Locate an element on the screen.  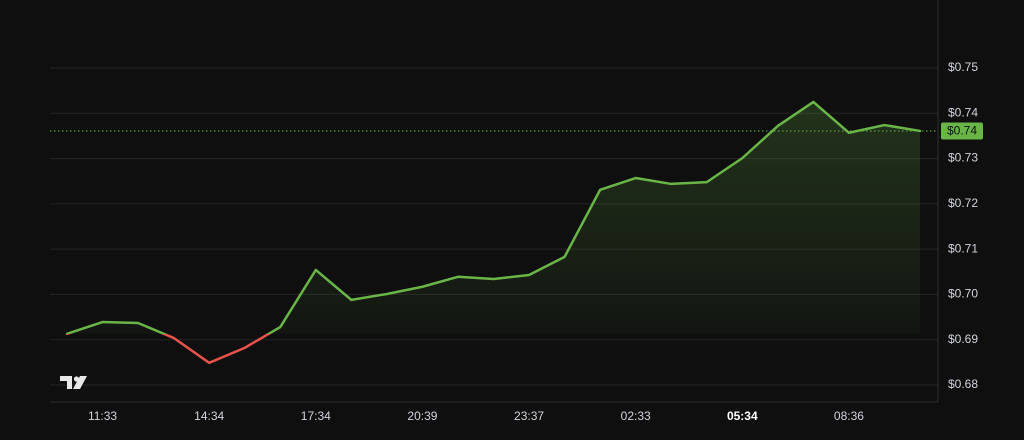
last-value-box is located at coordinates (962, 131).